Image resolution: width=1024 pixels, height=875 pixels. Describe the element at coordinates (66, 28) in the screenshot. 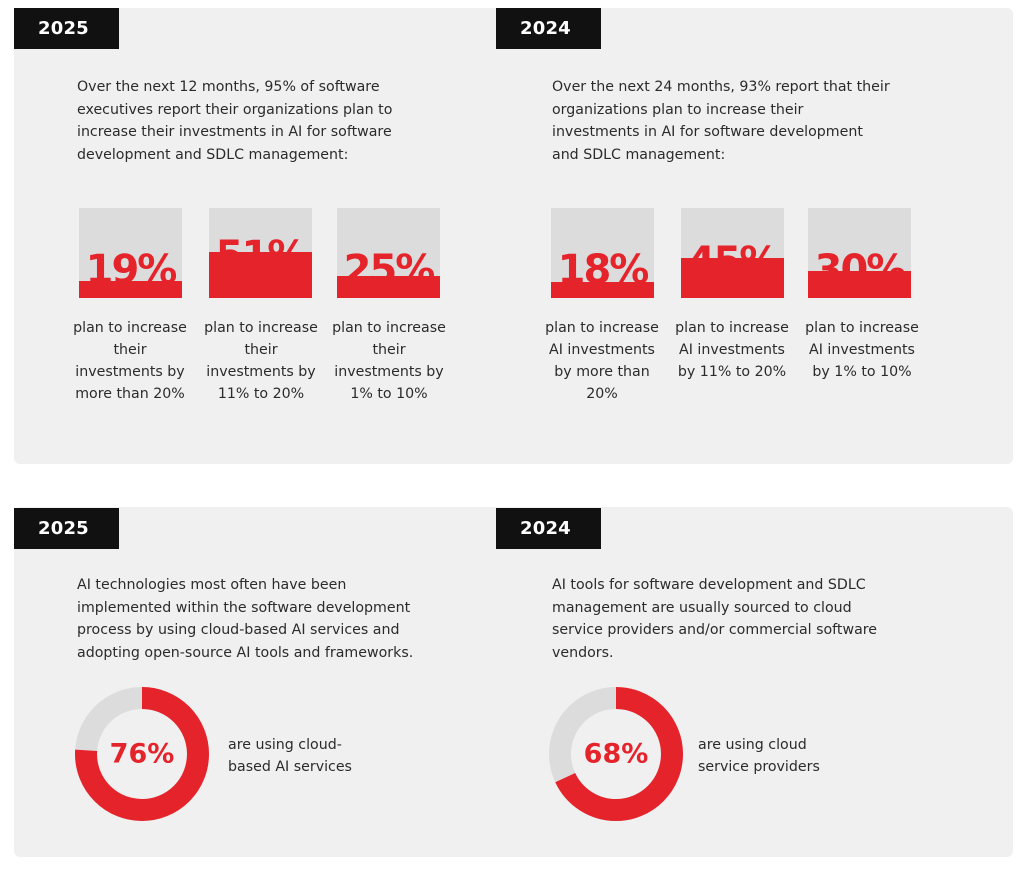

I see `year-tag-2025: 2025` at that location.